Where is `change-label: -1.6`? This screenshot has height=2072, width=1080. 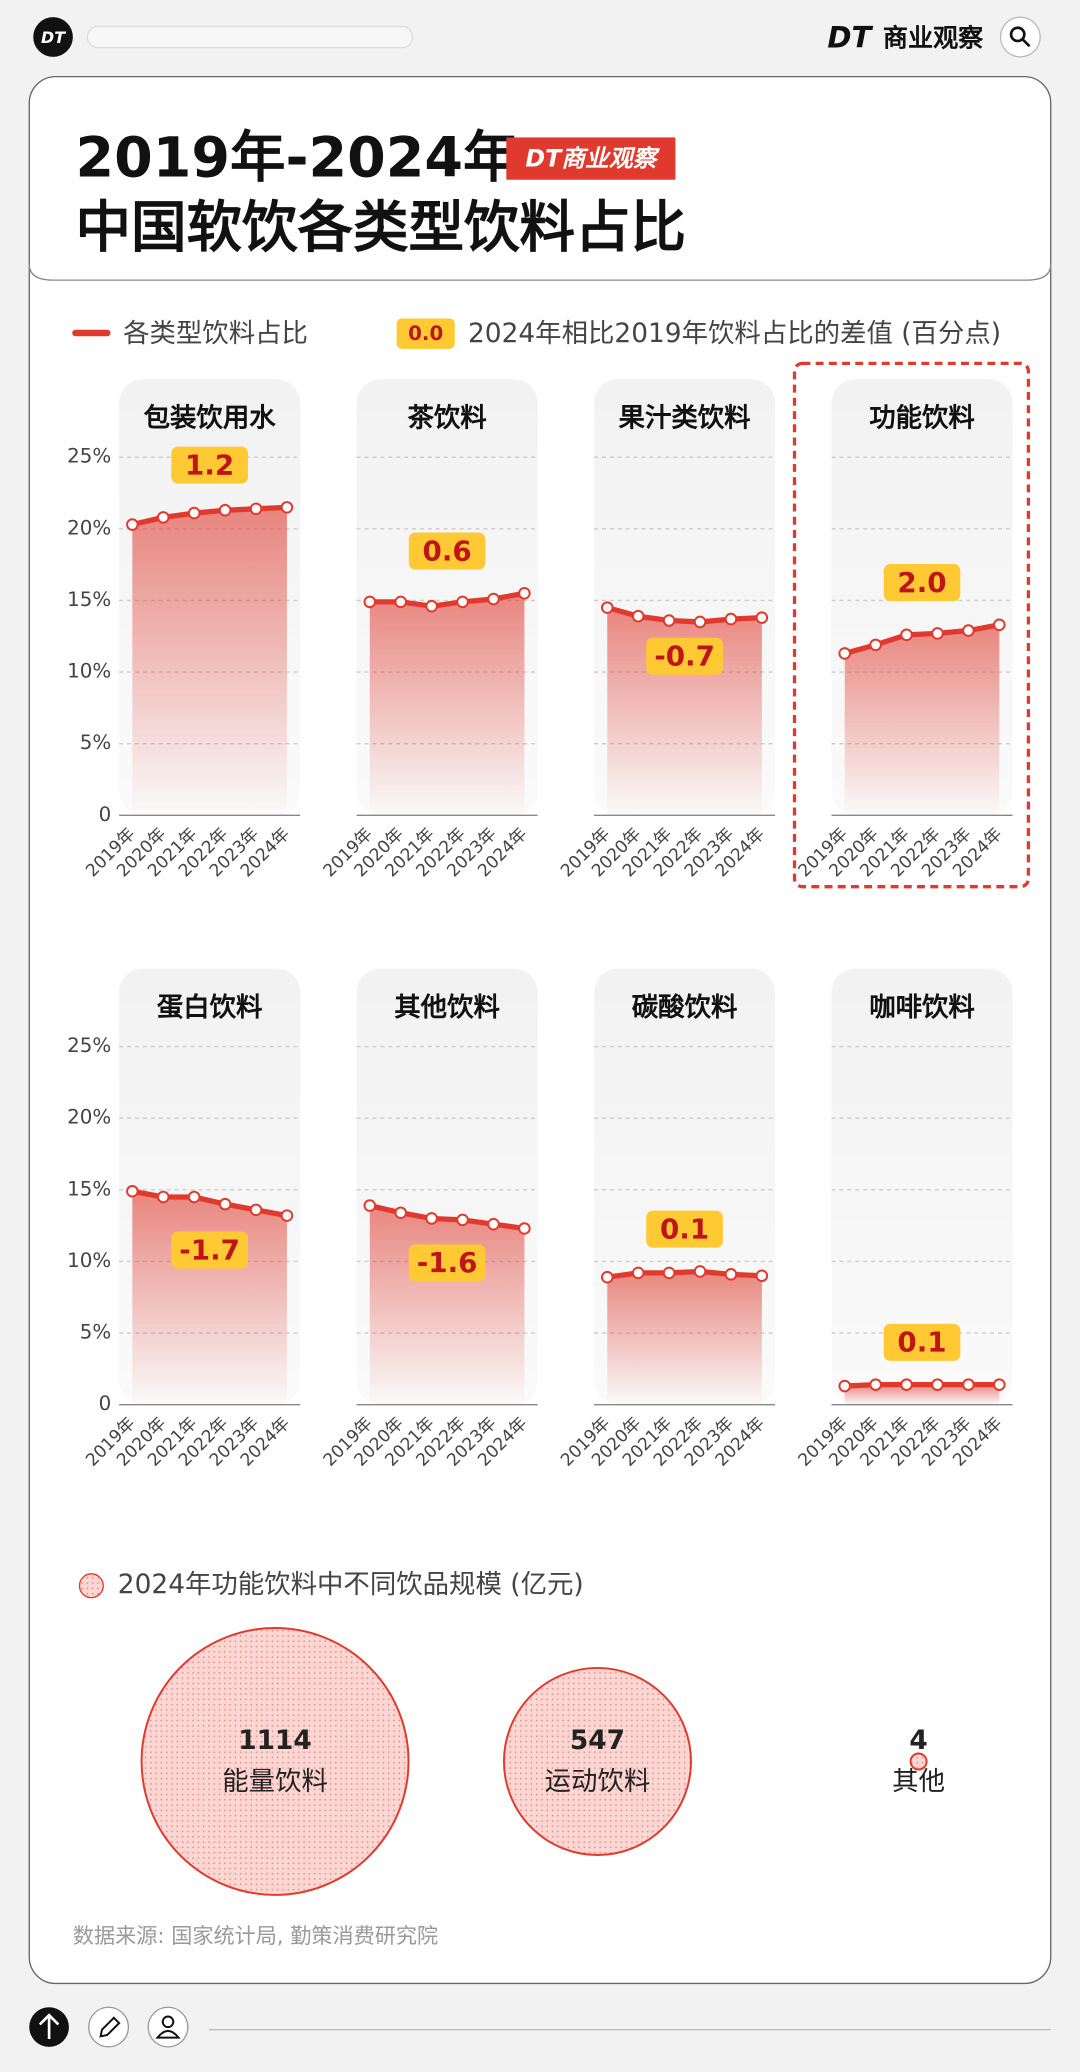 change-label: -1.6 is located at coordinates (447, 1262).